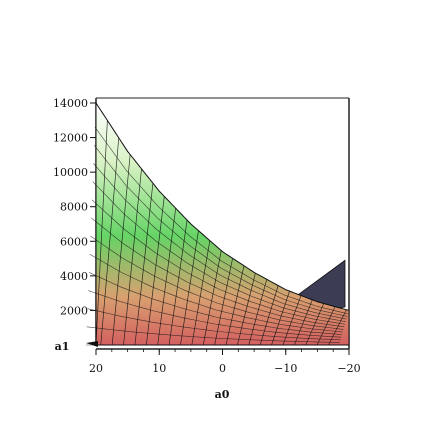 The image size is (444, 444). What do you see at coordinates (70, 103) in the screenshot?
I see `z-tick-label: 14000` at bounding box center [70, 103].